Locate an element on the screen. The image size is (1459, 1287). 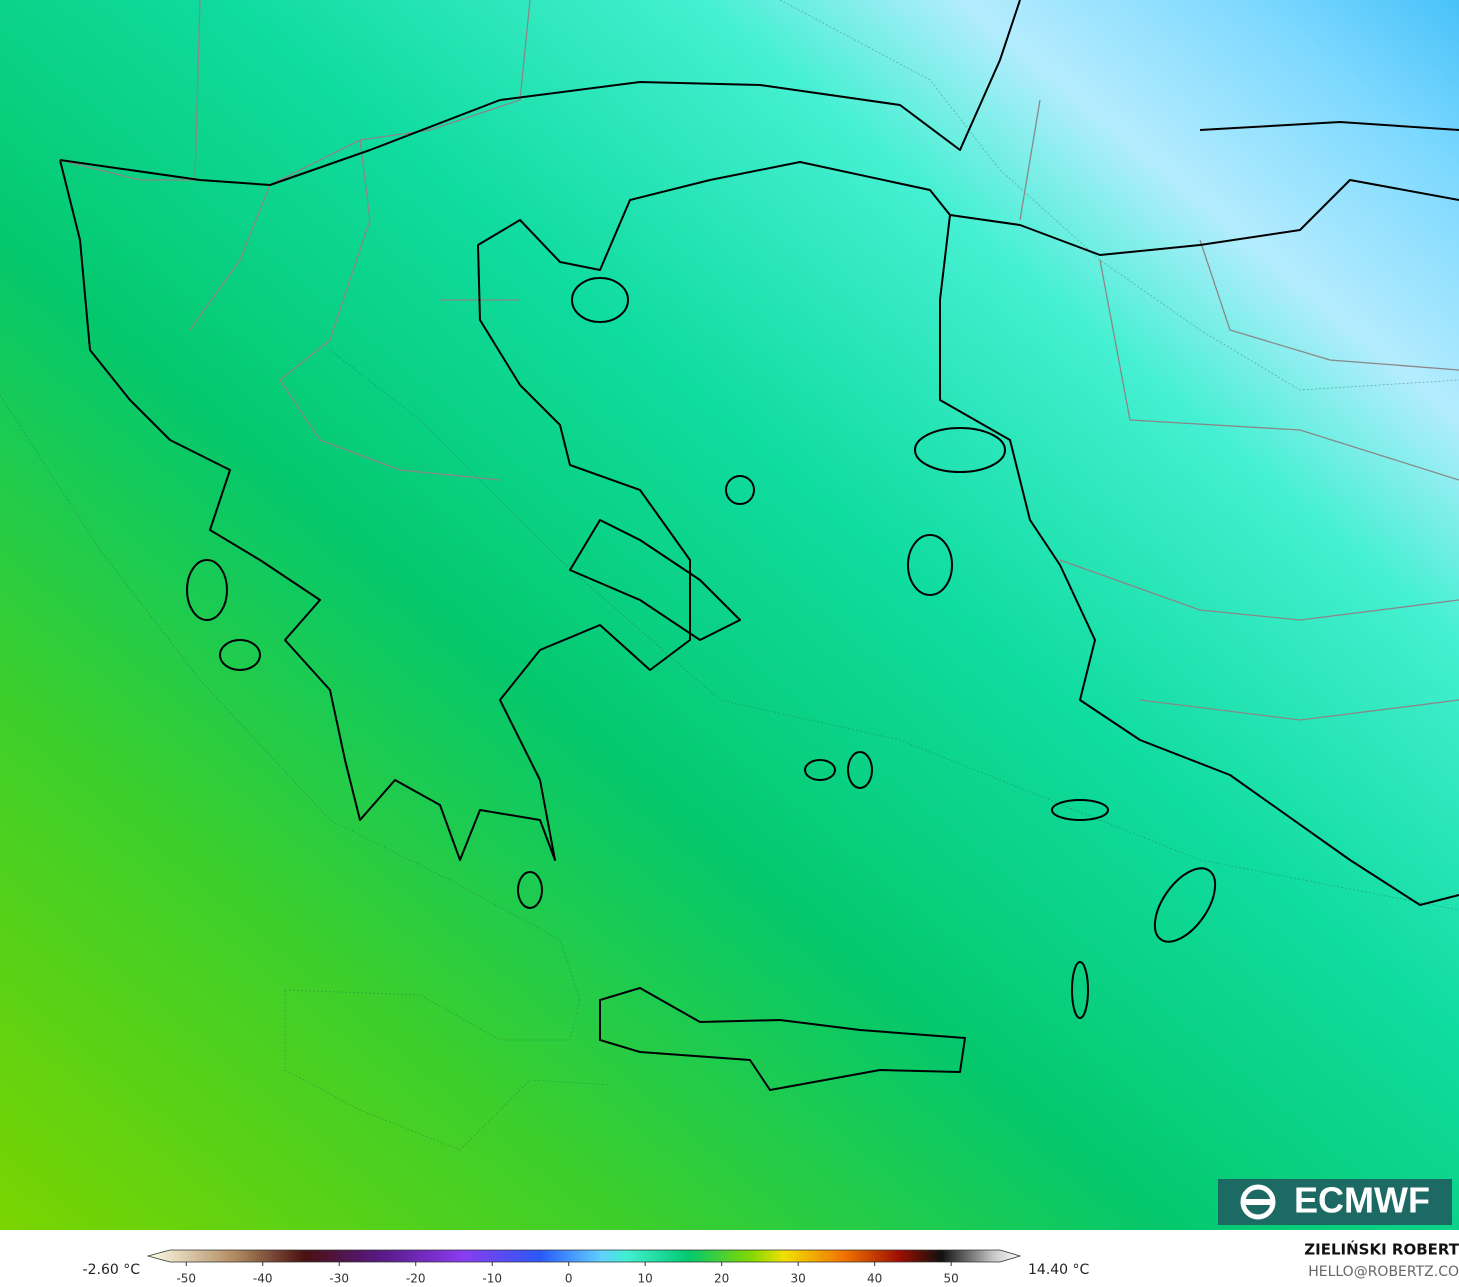
colorbar-tick-label: -30 is located at coordinates (339, 1279).